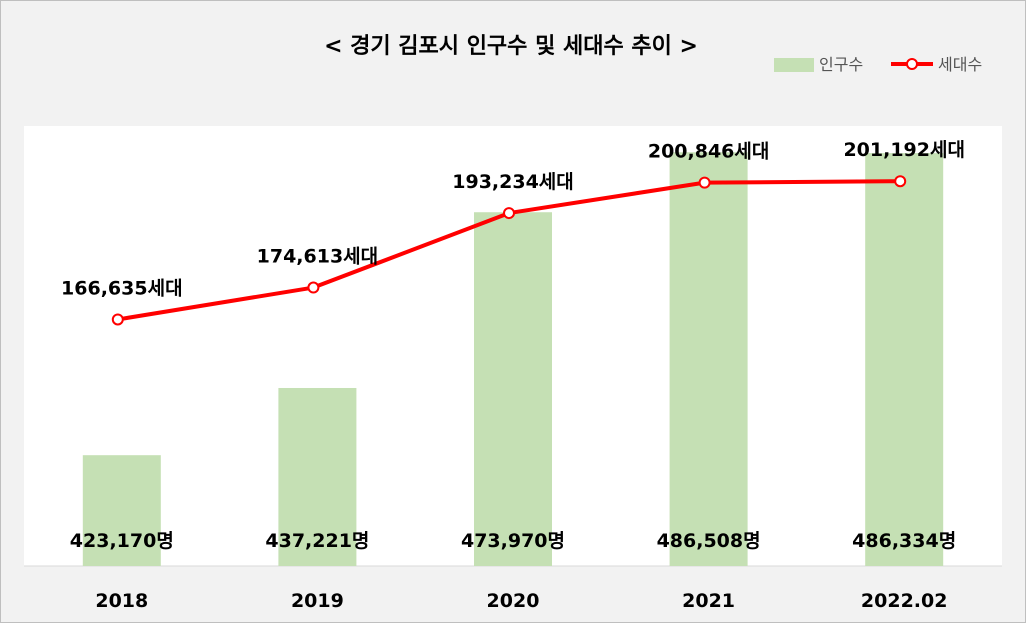  I want to click on x-tick-2018: 2018, so click(121, 601).